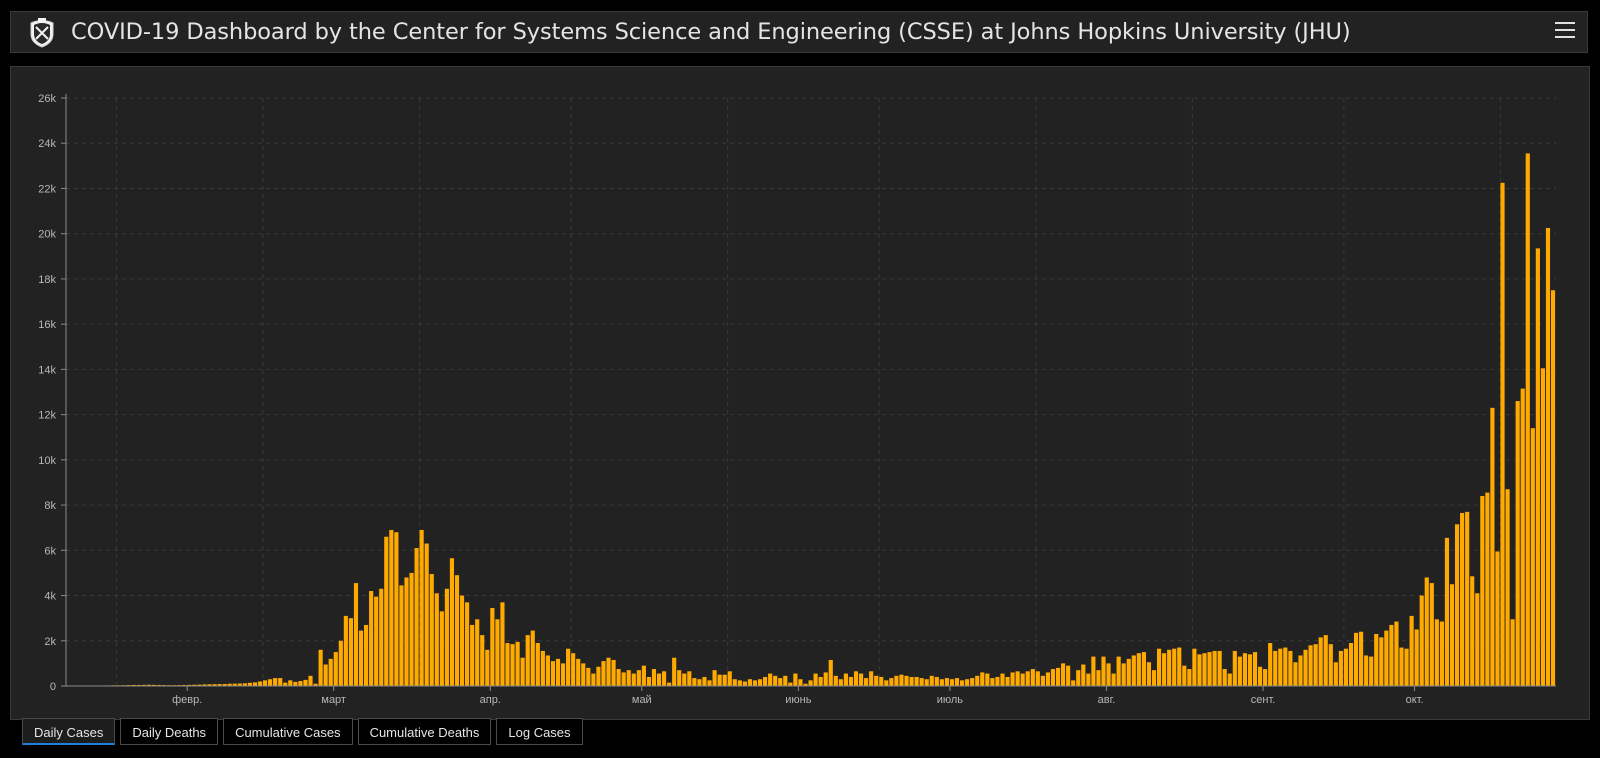  I want to click on hamburger-menu-icon, so click(1565, 32).